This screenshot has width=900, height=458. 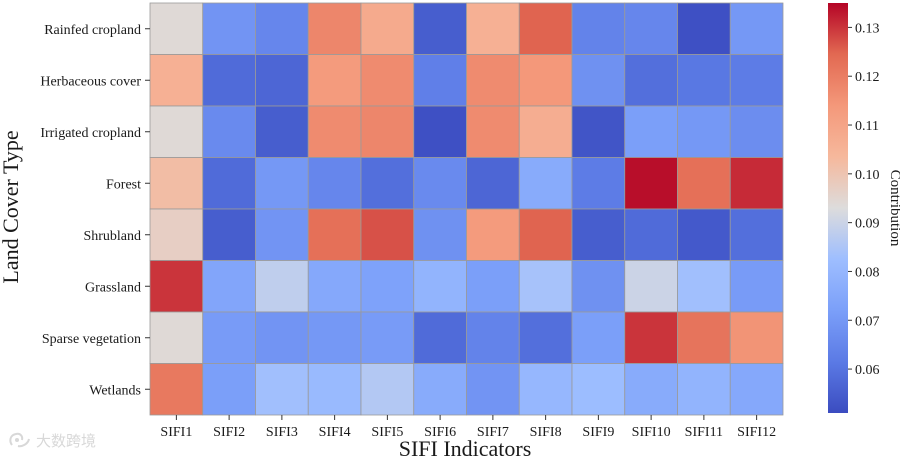 What do you see at coordinates (867, 224) in the screenshot?
I see `colorbar-tick-label: 0.09` at bounding box center [867, 224].